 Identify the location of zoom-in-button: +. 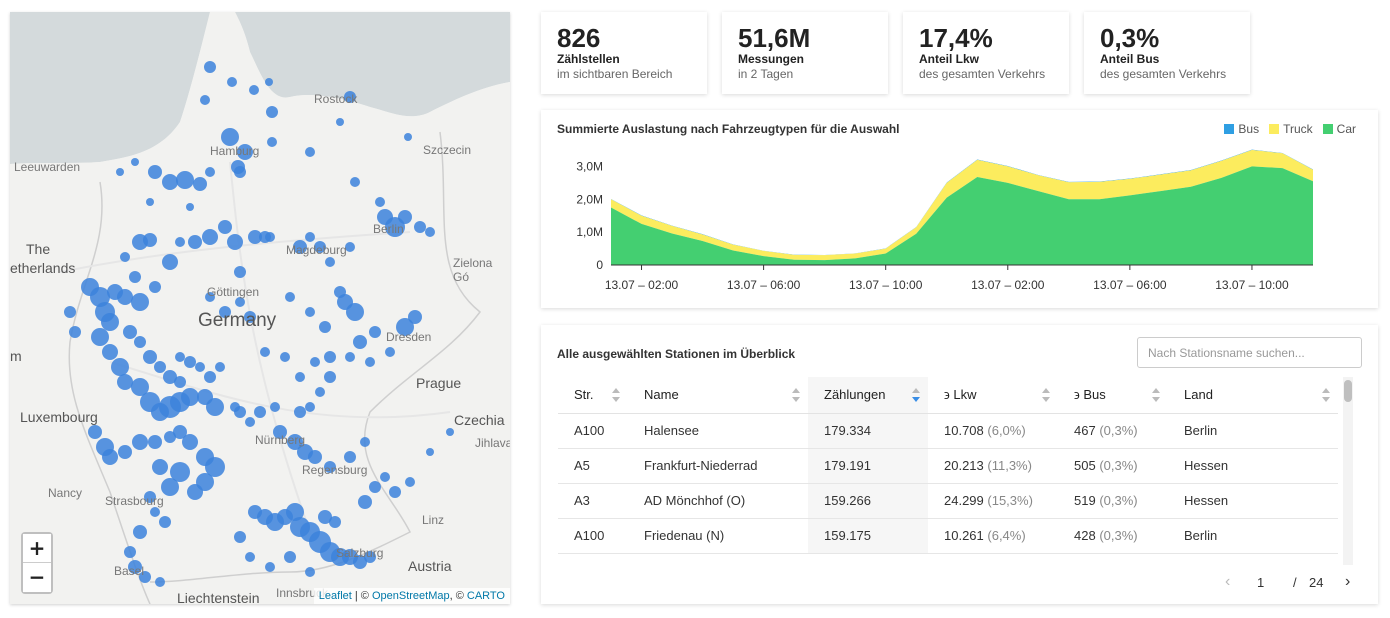
(37, 548).